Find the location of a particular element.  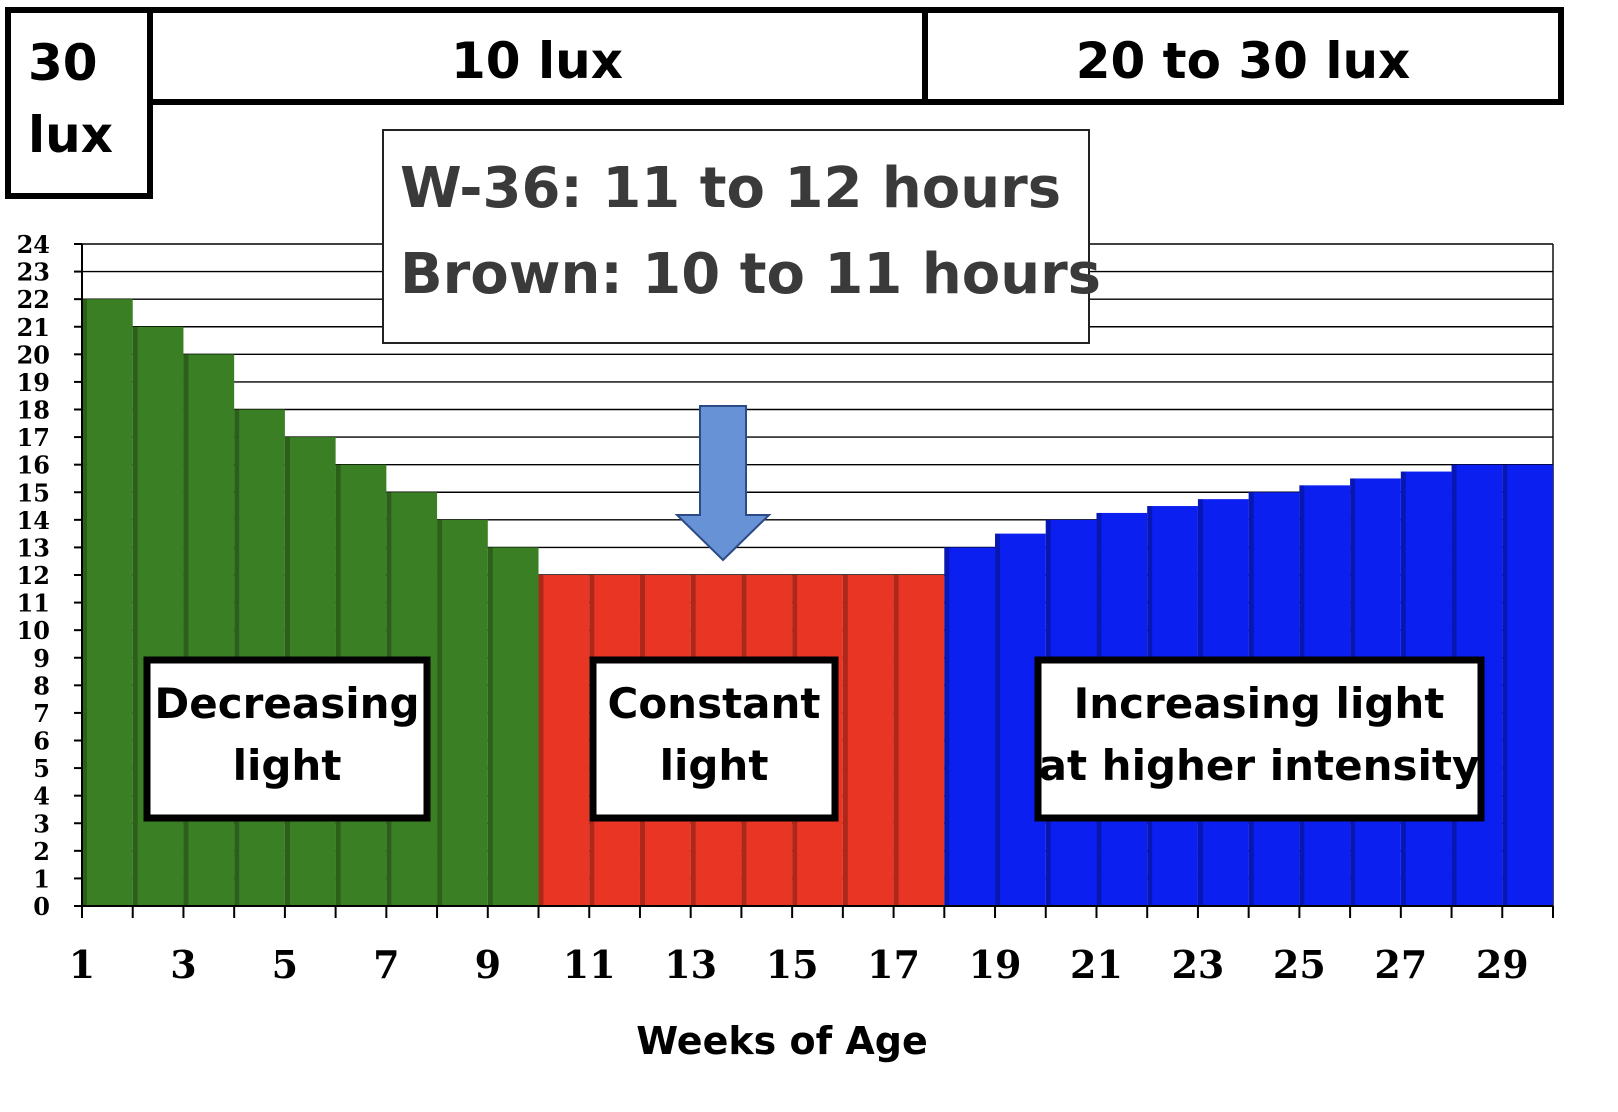

y-tick-label: 19 is located at coordinates (33, 382).